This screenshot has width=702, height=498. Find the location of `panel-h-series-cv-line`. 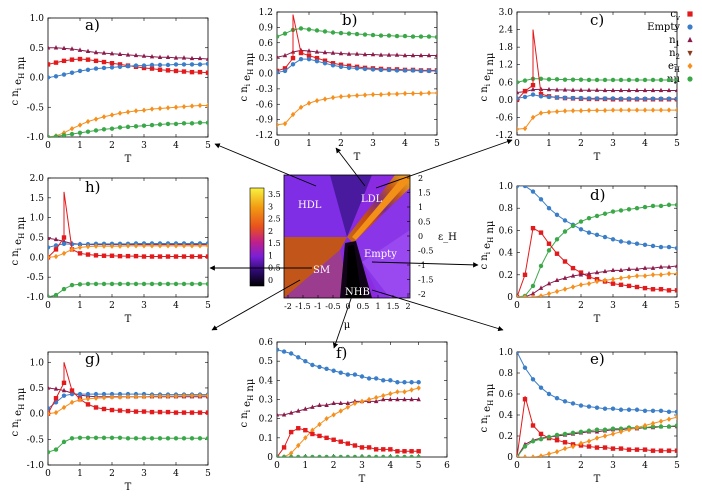

panel-h-series-cv-line is located at coordinates (128, 224).